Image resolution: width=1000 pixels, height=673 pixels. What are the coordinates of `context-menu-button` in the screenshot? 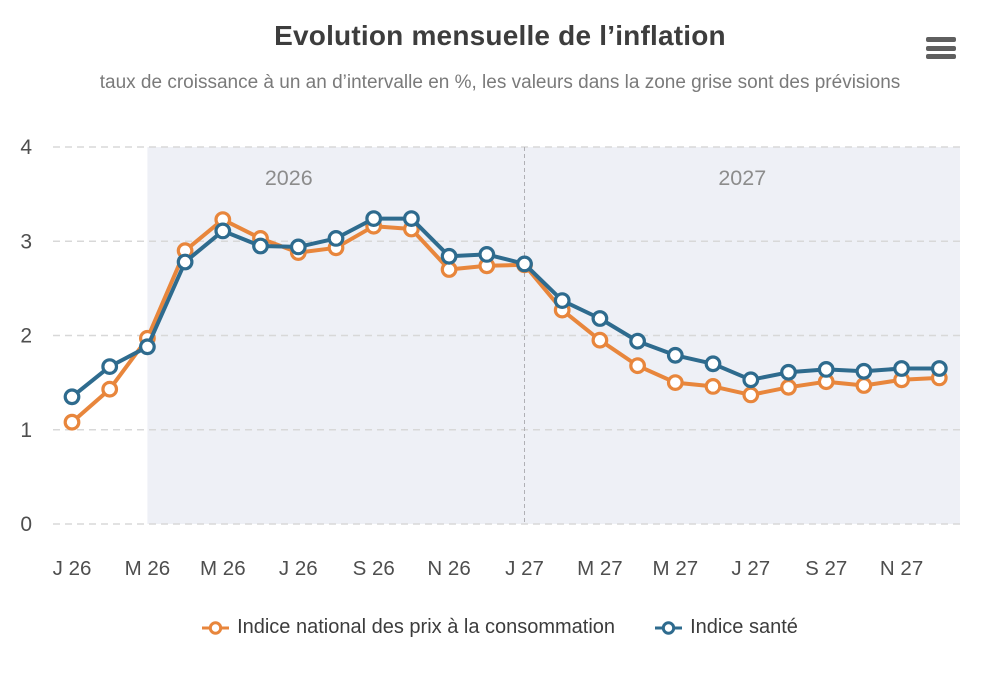 It's located at (941, 48).